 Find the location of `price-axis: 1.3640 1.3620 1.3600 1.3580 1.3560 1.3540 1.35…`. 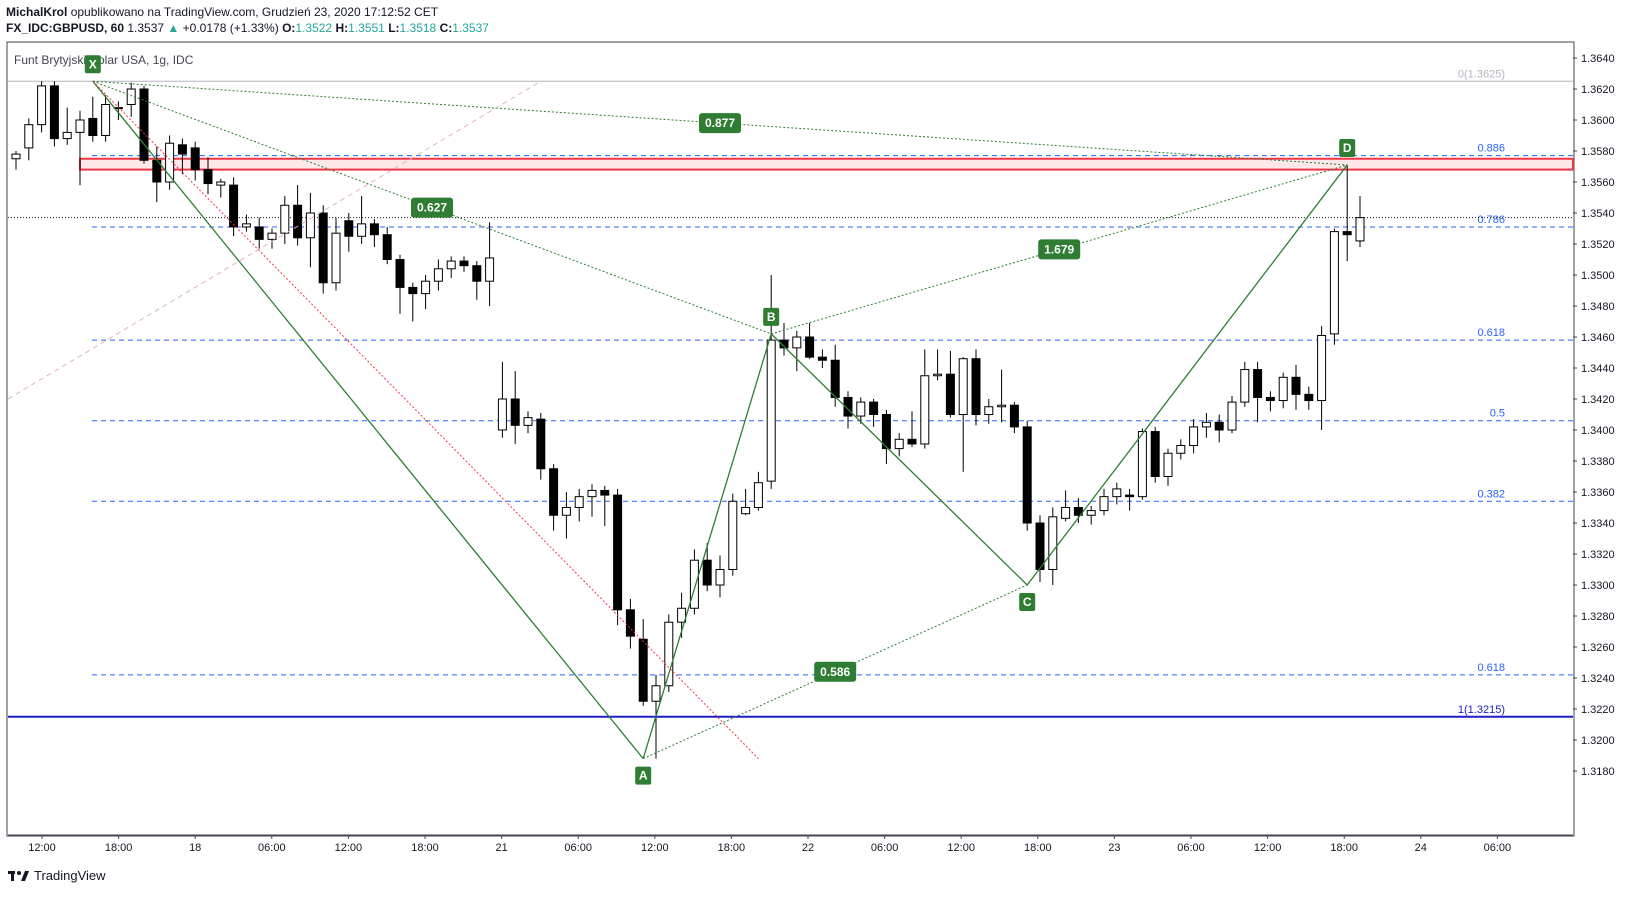

price-axis: 1.3640 1.3620 1.3600 1.3580 1.3560 1.3540 1.35… is located at coordinates (1594, 415).